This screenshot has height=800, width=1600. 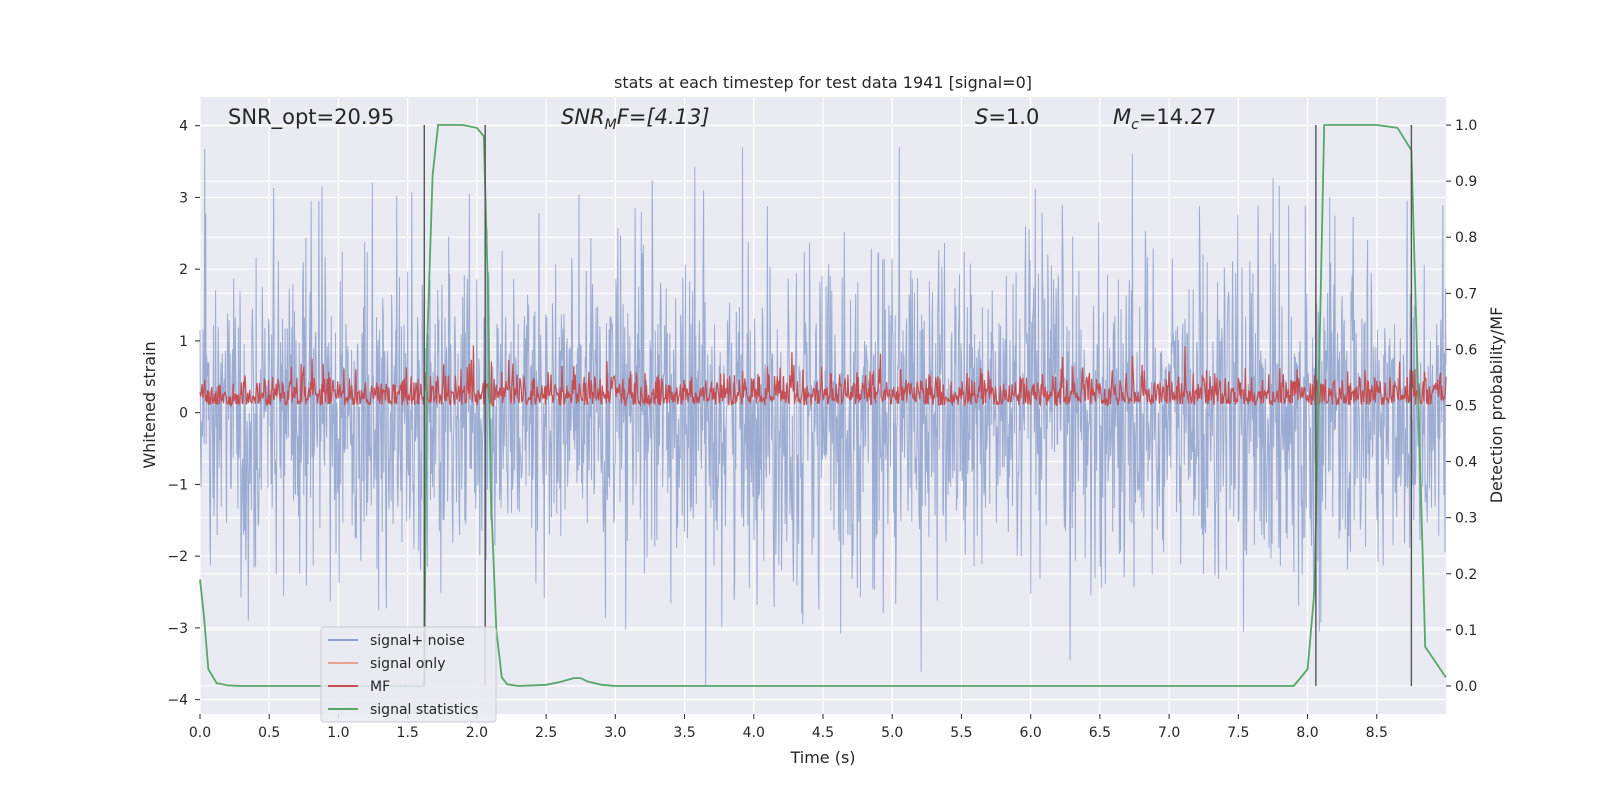 I want to click on y-tick-label: 0, so click(x=183, y=414).